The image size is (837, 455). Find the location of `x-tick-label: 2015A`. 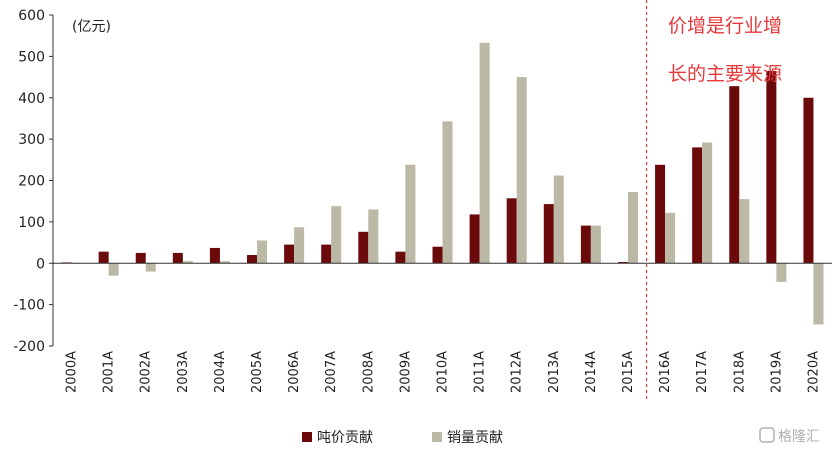

x-tick-label: 2015A is located at coordinates (628, 372).